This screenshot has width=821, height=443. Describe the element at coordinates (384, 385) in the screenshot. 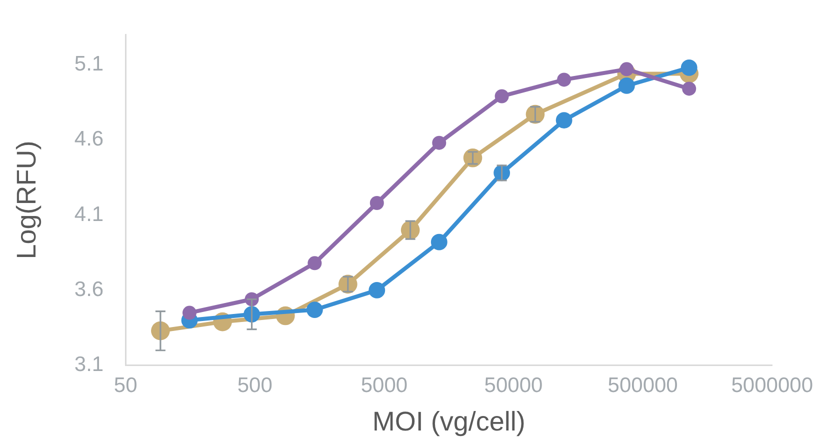

I see `x-tick-label: 5000` at that location.